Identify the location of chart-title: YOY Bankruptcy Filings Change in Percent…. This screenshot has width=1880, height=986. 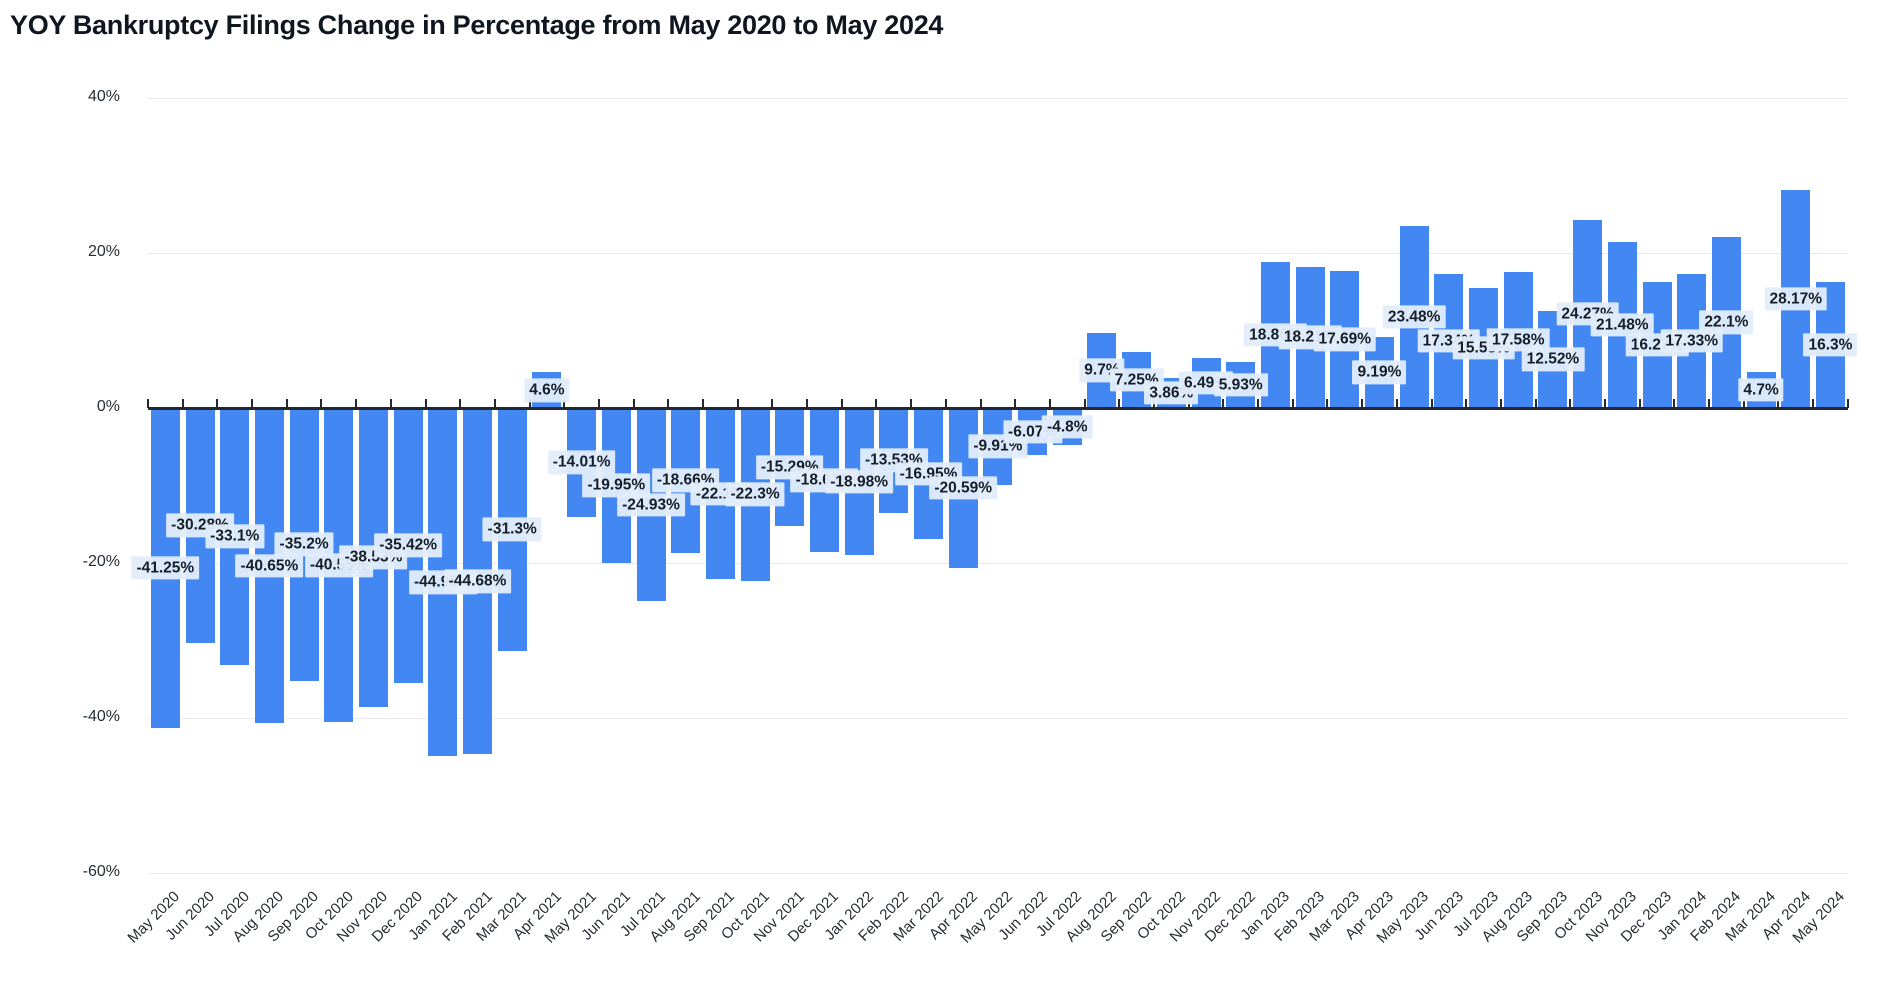
(477, 25).